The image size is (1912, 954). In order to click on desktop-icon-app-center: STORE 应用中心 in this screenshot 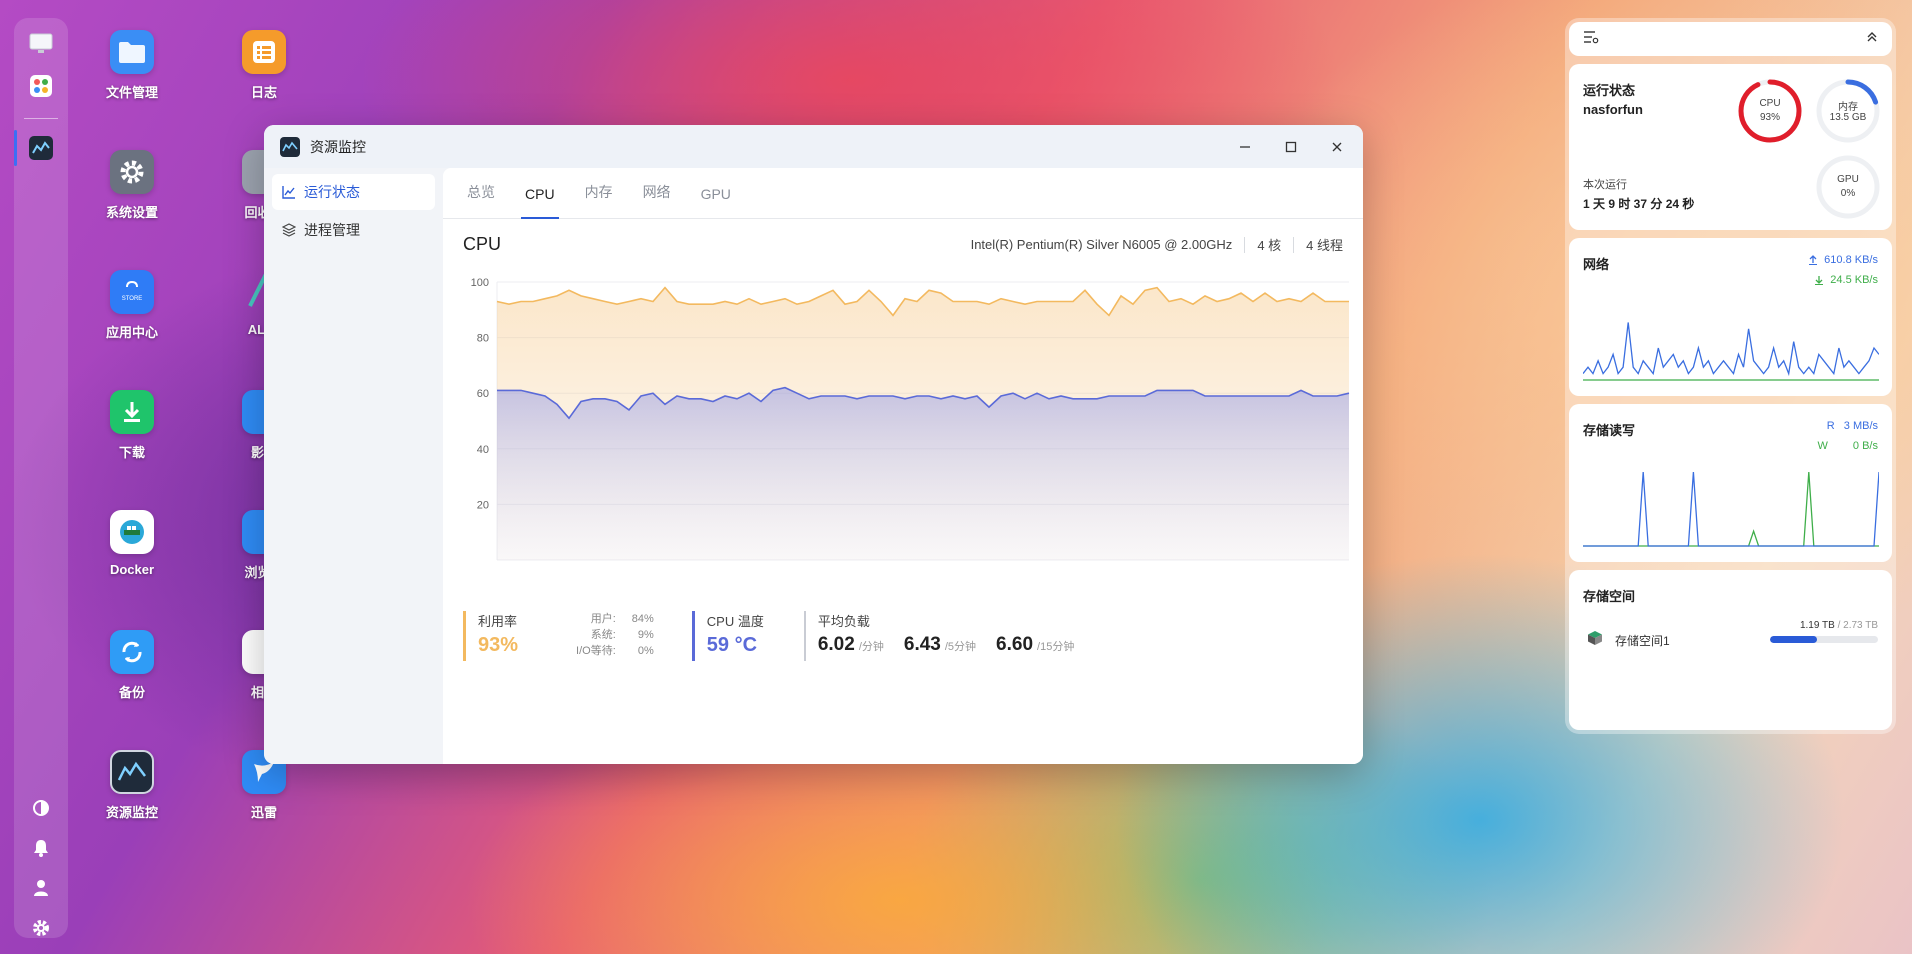, I will do `click(132, 305)`.